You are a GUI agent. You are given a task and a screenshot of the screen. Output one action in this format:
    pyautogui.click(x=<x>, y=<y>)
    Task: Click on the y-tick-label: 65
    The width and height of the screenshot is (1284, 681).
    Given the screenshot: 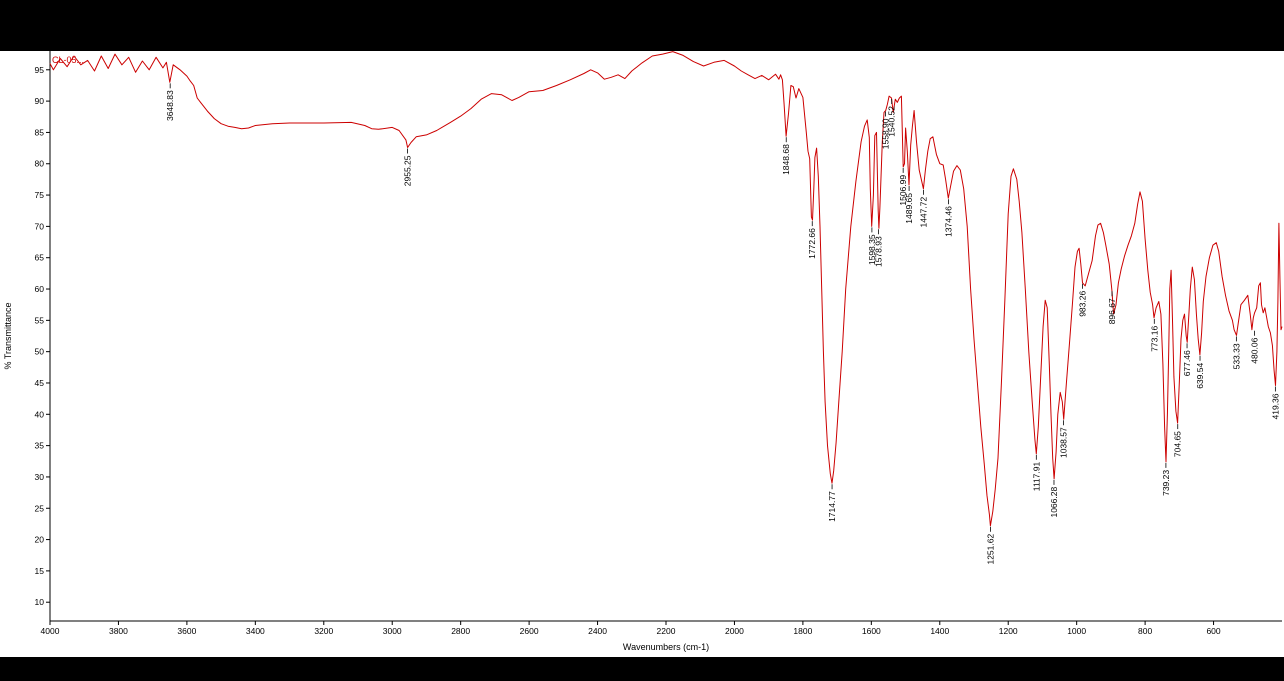 What is the action you would take?
    pyautogui.click(x=40, y=258)
    